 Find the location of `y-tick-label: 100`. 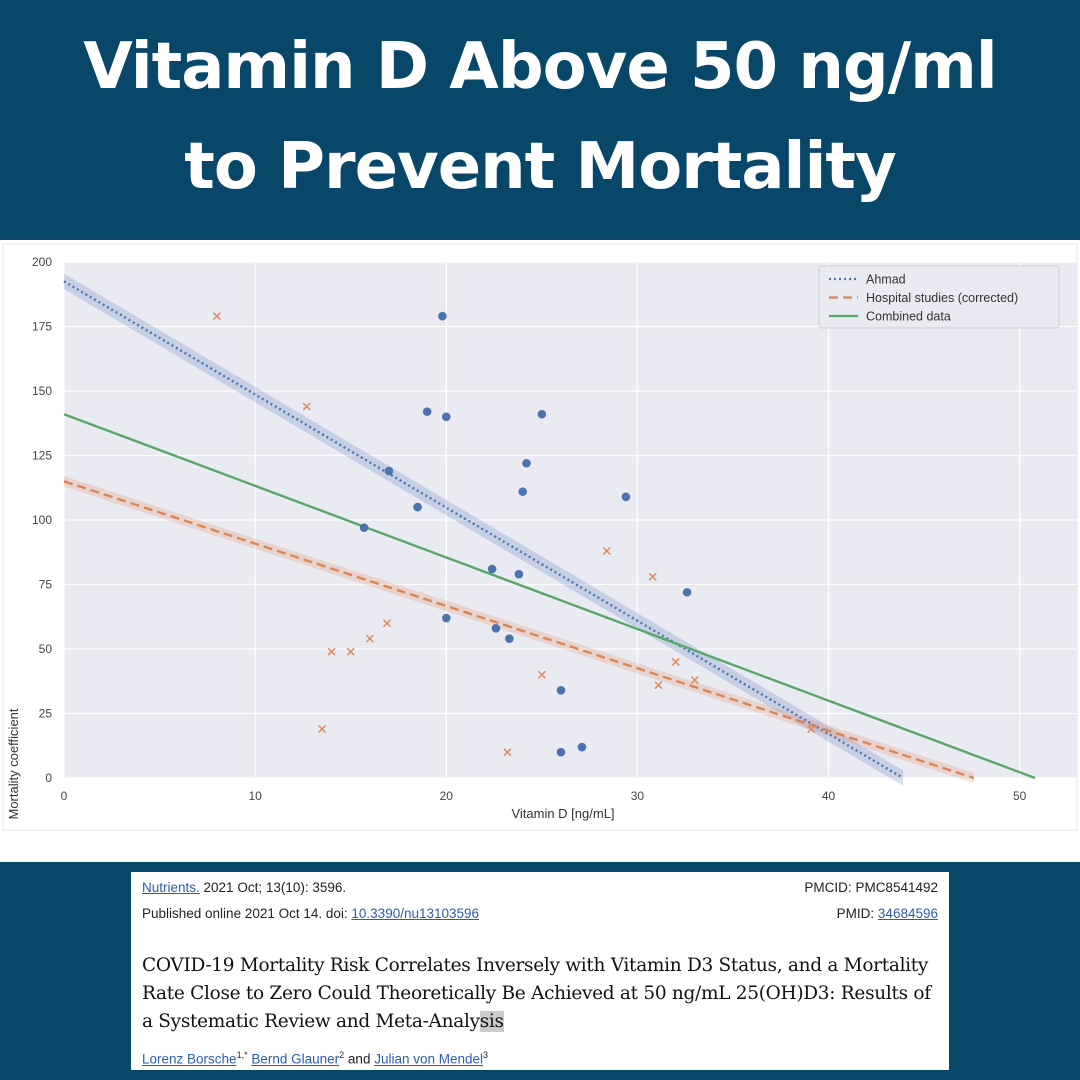

y-tick-label: 100 is located at coordinates (42, 520).